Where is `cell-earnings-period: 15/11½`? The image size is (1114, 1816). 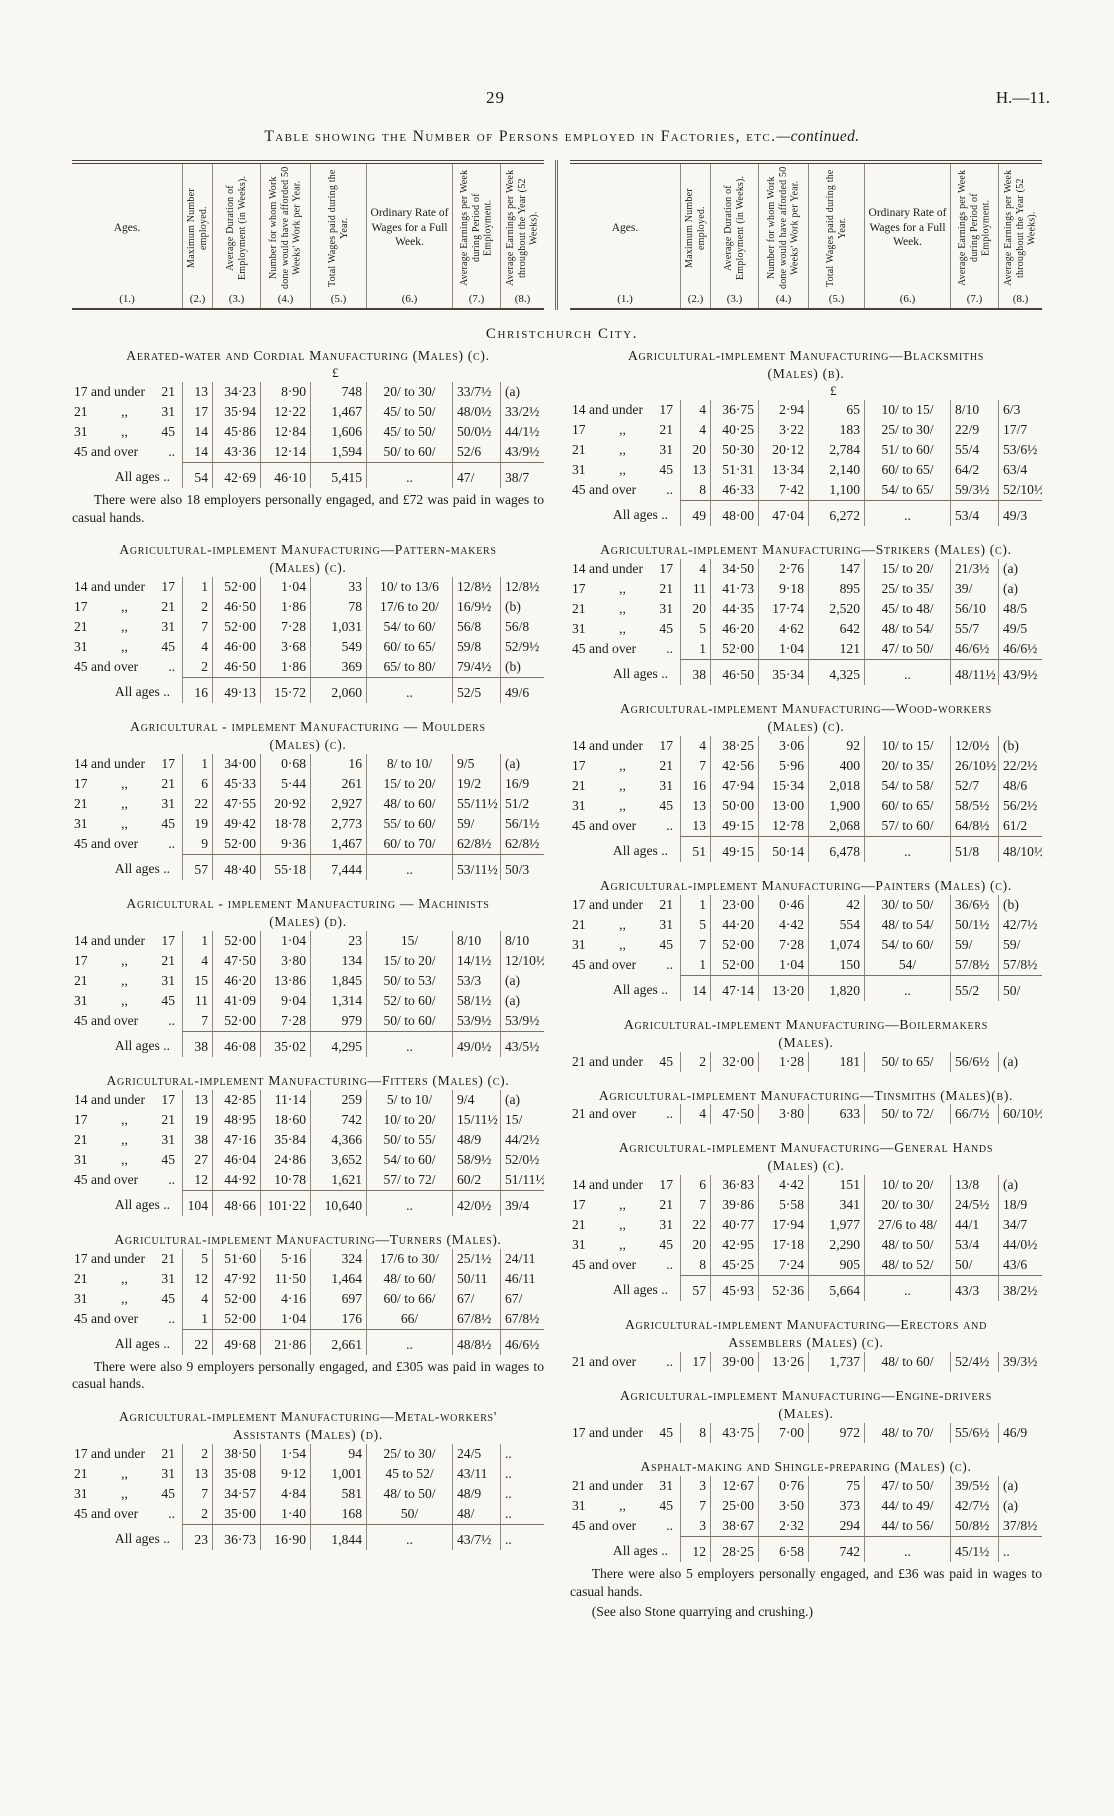 cell-earnings-period: 15/11½ is located at coordinates (476, 1119).